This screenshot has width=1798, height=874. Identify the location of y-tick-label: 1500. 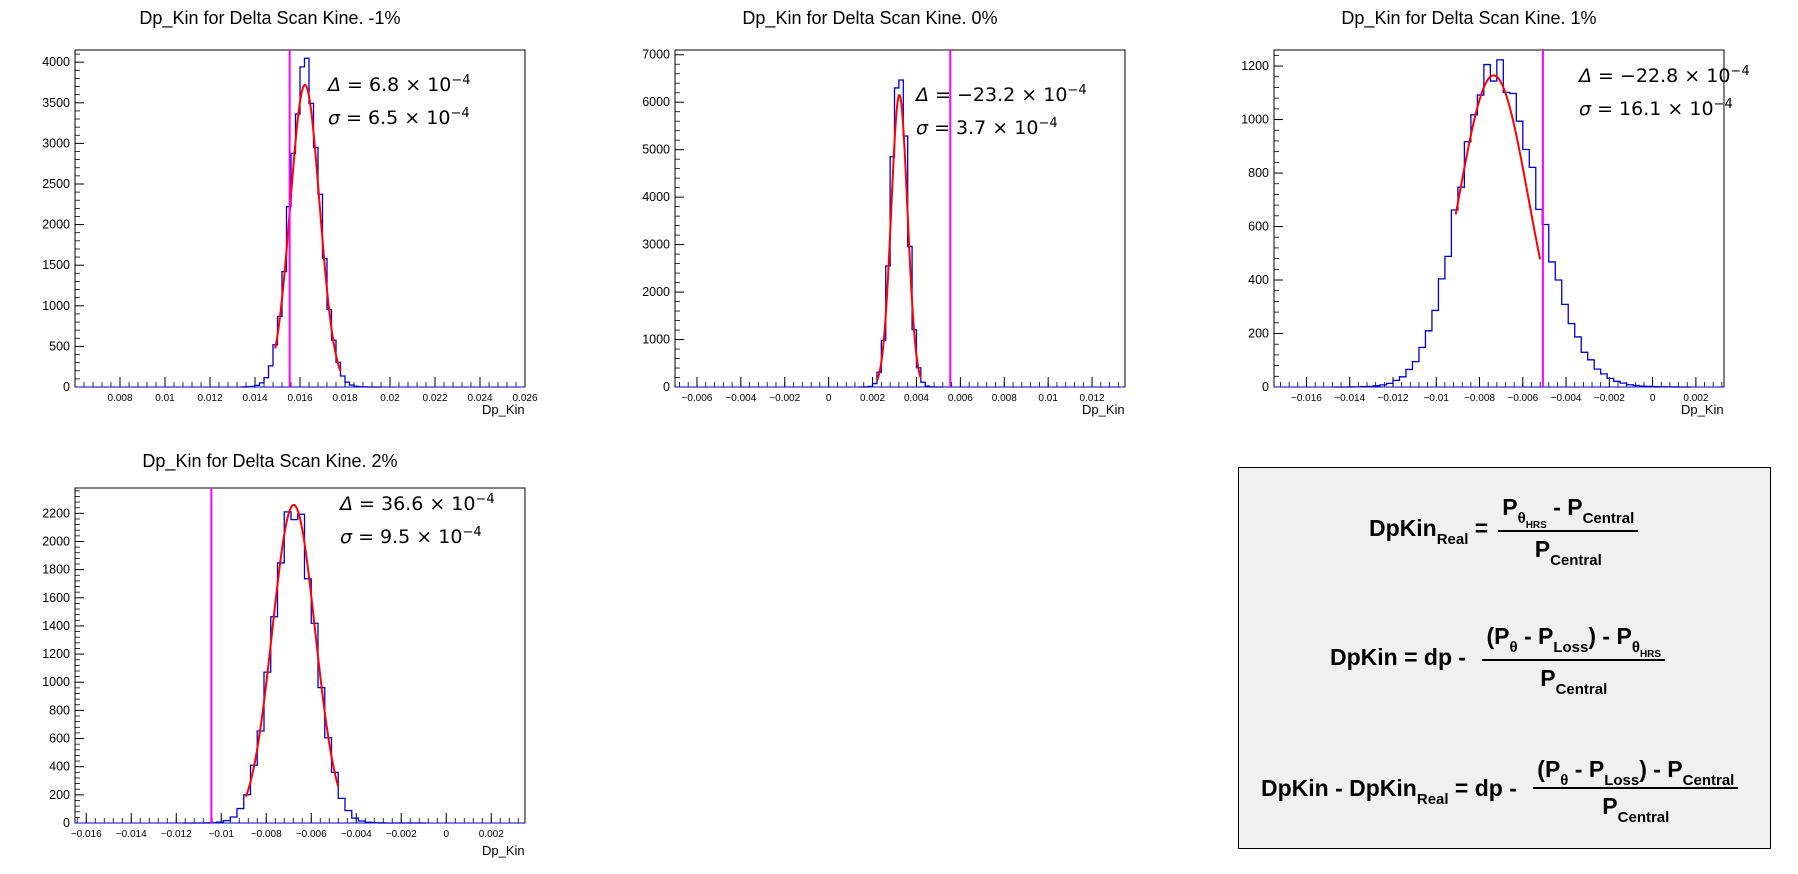
(56, 265).